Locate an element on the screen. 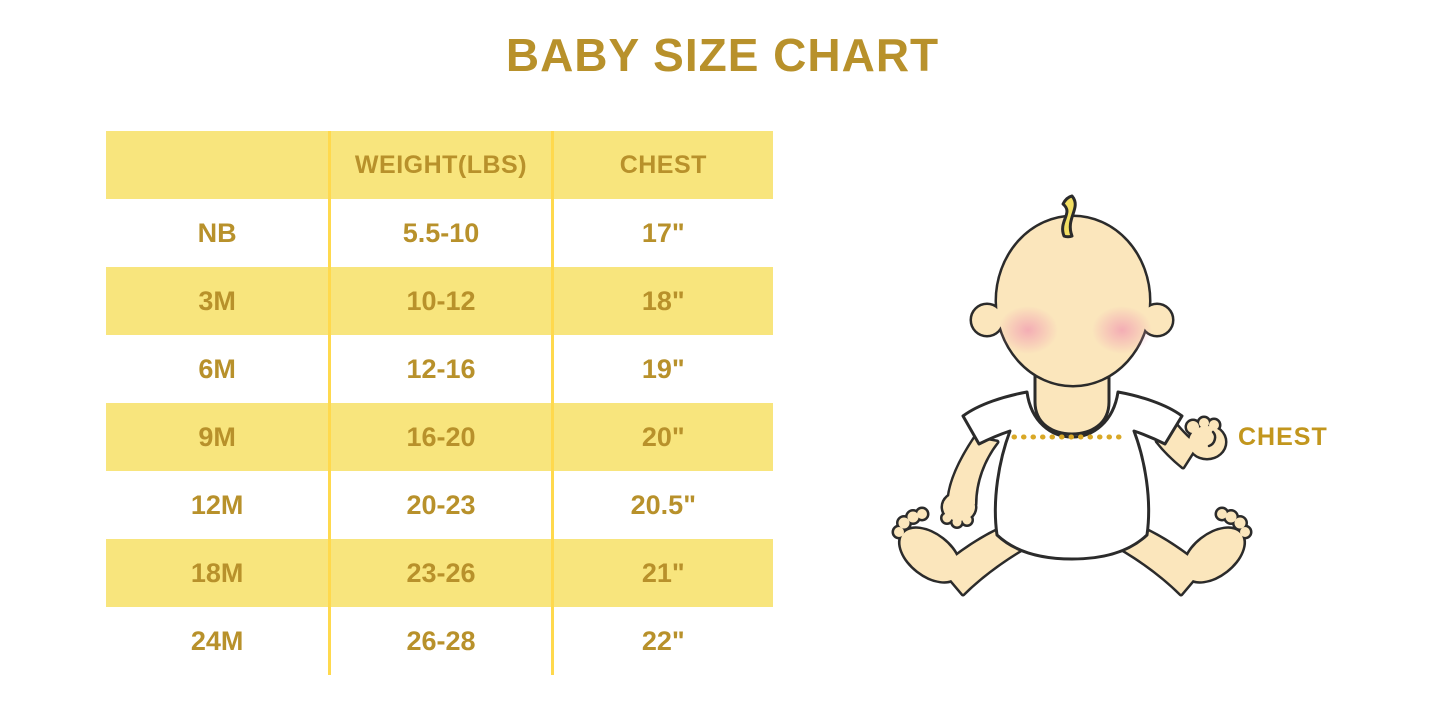 Image resolution: width=1445 pixels, height=723 pixels. baby-left-arm is located at coordinates (970, 482).